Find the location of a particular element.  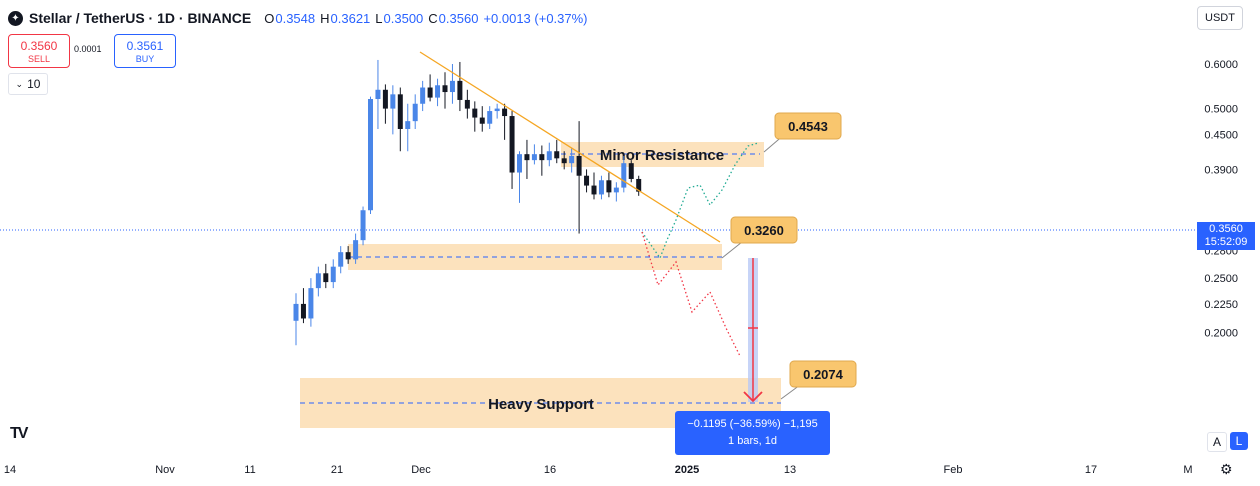

spread-value: 0.0001 is located at coordinates (88, 49).